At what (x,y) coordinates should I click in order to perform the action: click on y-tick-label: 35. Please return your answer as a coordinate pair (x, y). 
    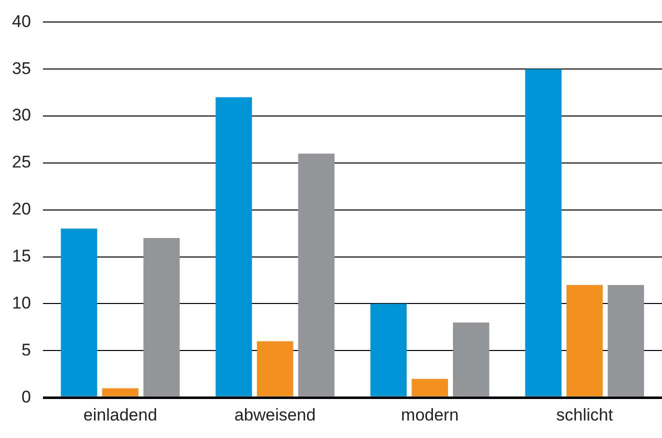
    Looking at the image, I should click on (21, 68).